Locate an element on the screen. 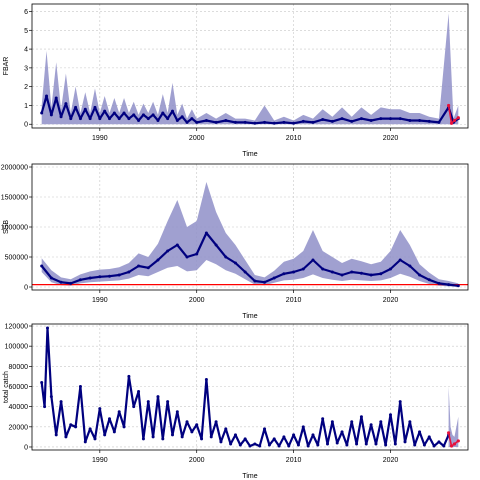 The width and height of the screenshot is (480, 480). ssb-ytick-label-3: 1500000 is located at coordinates (14, 198).